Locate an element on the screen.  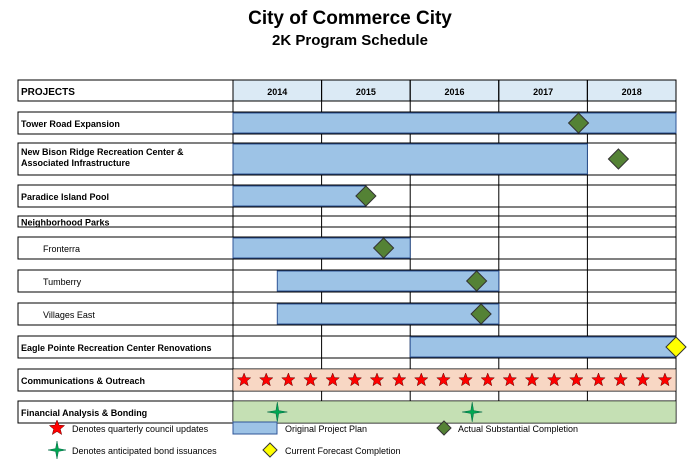
row-timeline-cell is located at coordinates (454, 221).